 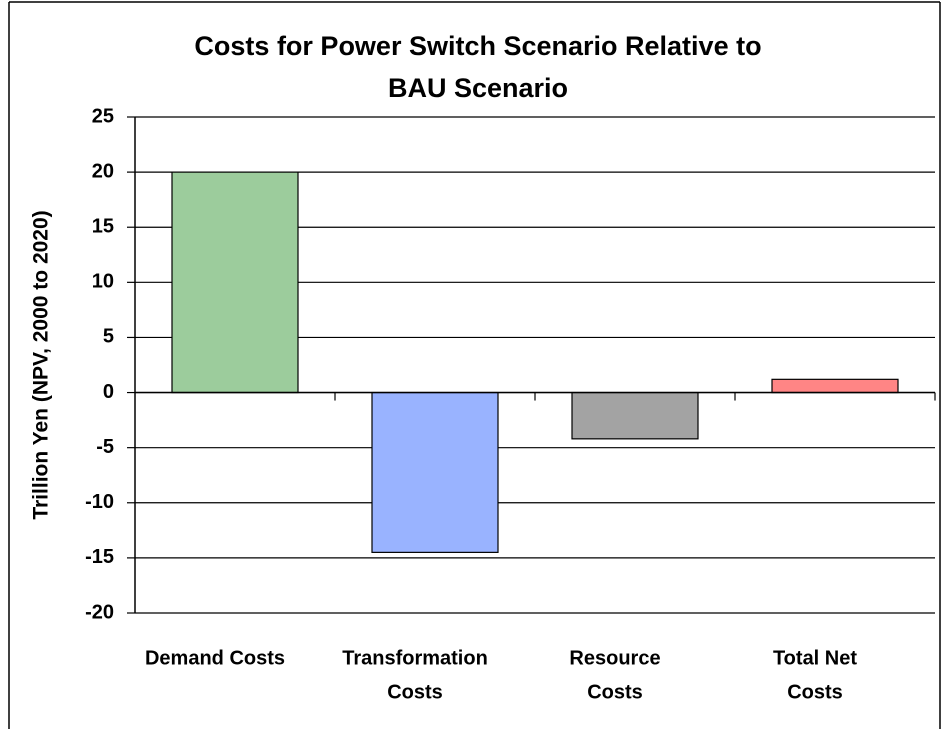 What do you see at coordinates (103, 171) in the screenshot?
I see `y-tick-label: 20` at bounding box center [103, 171].